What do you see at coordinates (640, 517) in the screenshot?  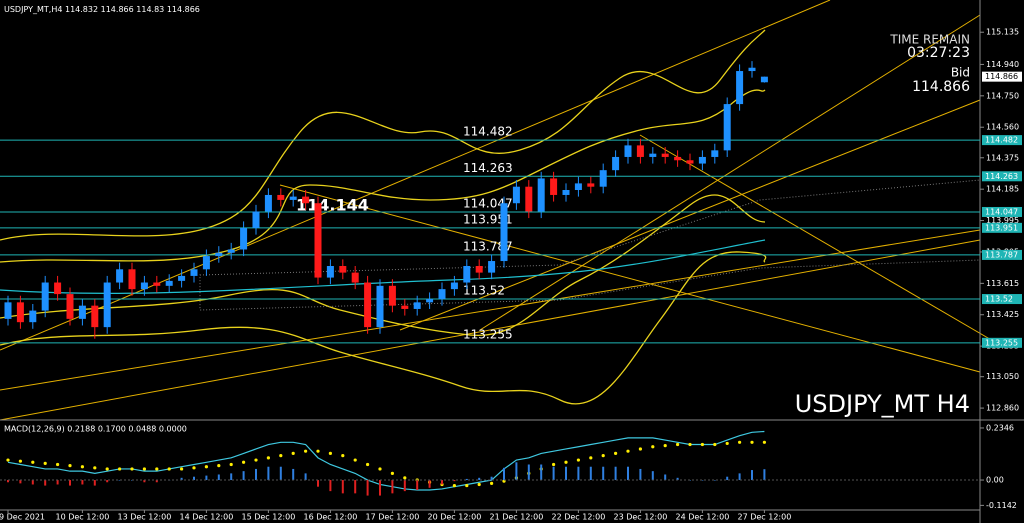 I see `x-tick-label: 23 Dec 12:00` at bounding box center [640, 517].